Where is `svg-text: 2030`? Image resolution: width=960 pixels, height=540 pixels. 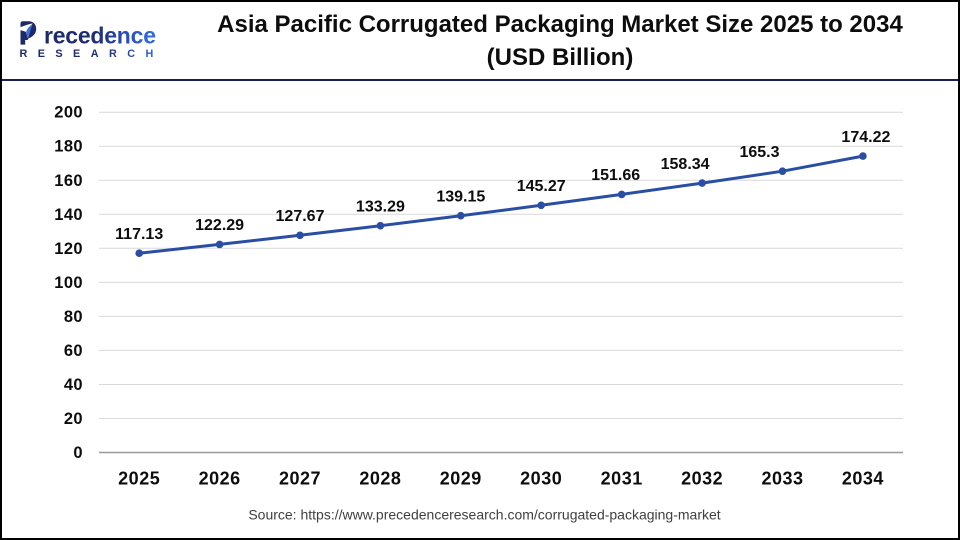 svg-text: 2030 is located at coordinates (541, 478).